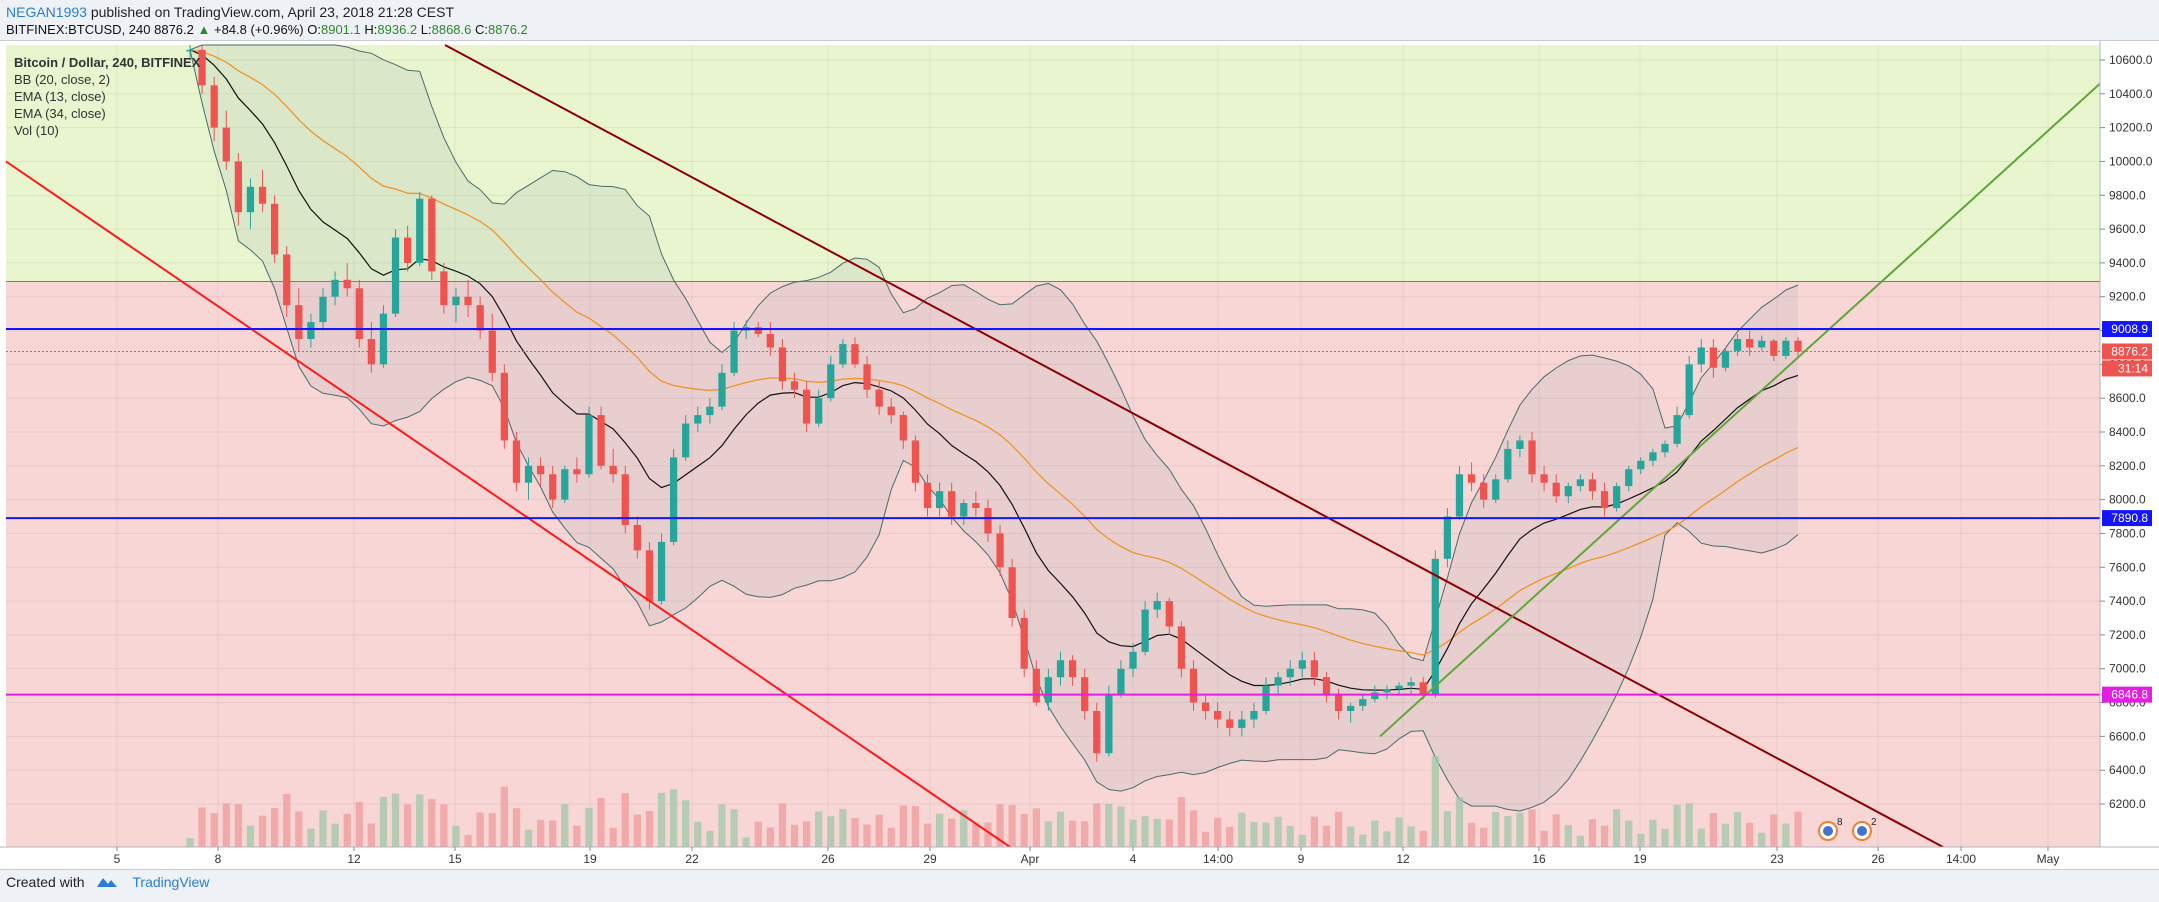 Image resolution: width=2159 pixels, height=902 pixels. What do you see at coordinates (1878, 859) in the screenshot?
I see `time-tick-label: 26` at bounding box center [1878, 859].